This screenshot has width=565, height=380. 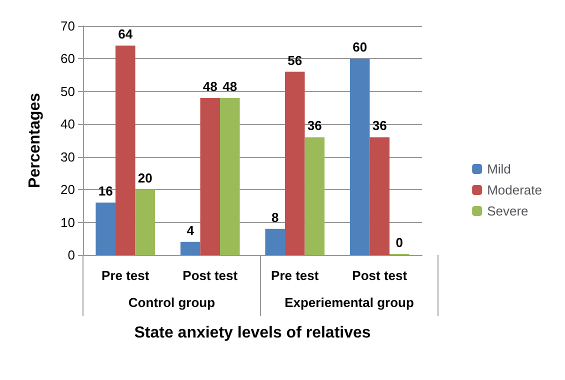 What do you see at coordinates (145, 178) in the screenshot?
I see `data-label: 20` at bounding box center [145, 178].